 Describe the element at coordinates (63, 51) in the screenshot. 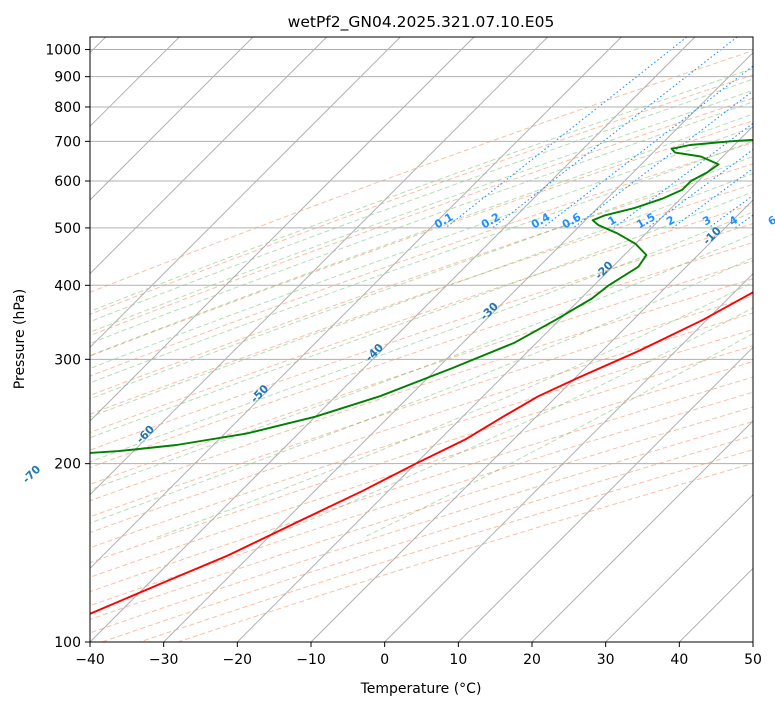

I see `y-tick-label: 1000` at that location.